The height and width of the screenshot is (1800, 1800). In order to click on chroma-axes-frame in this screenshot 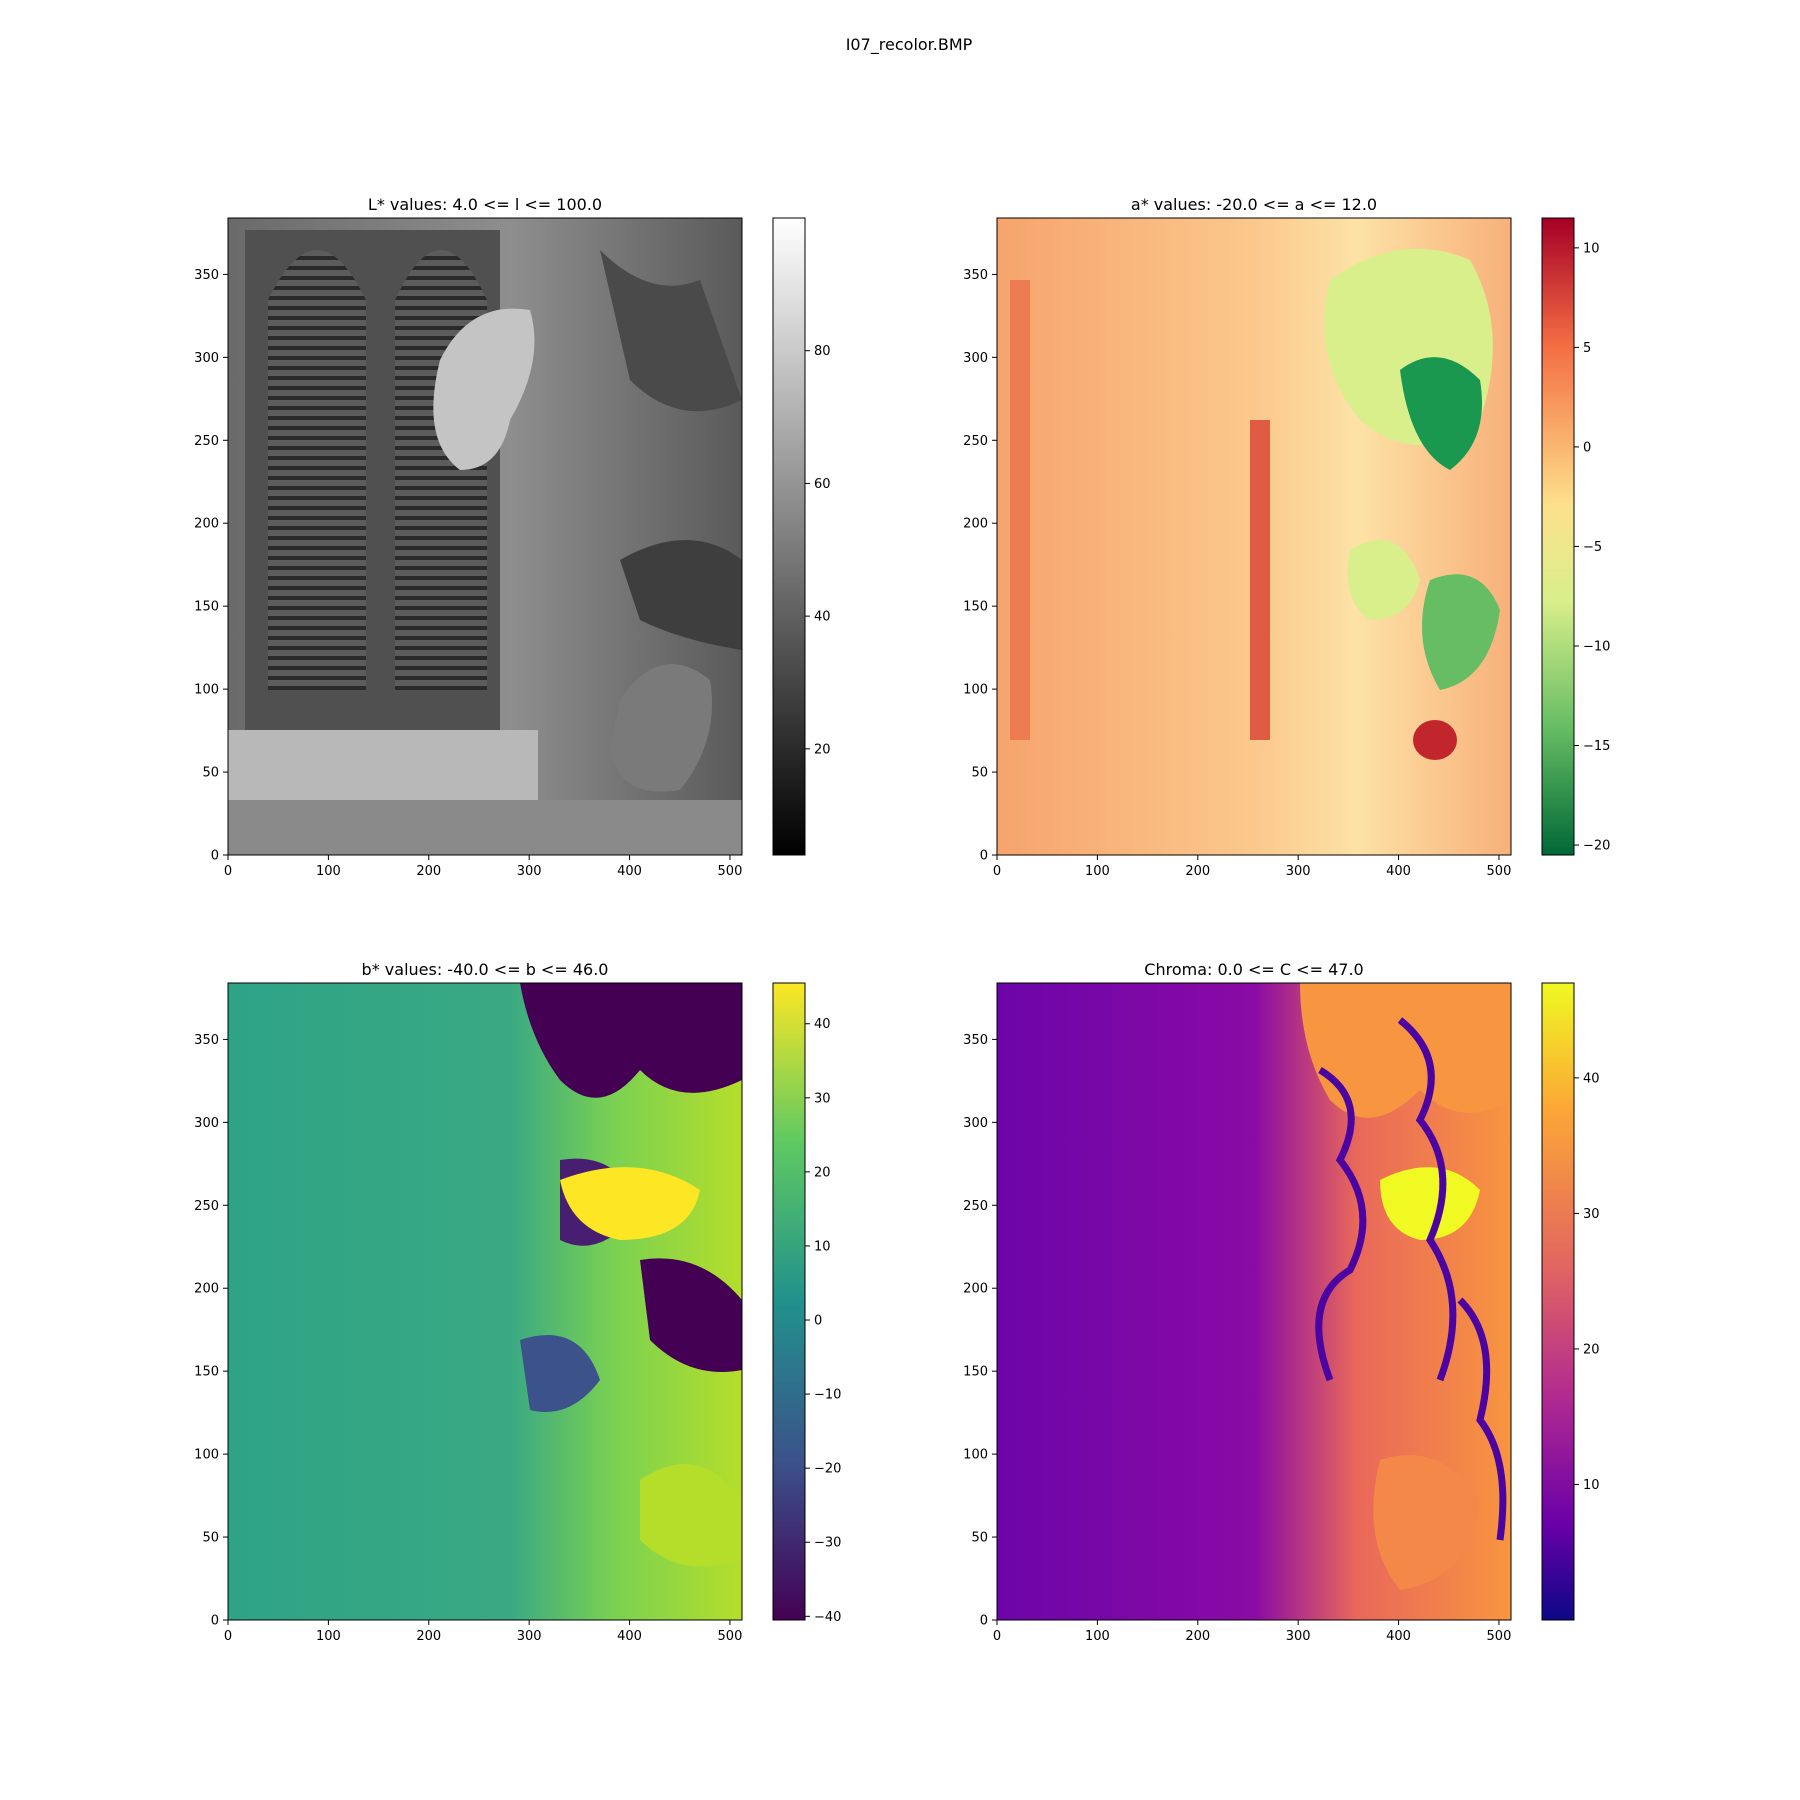, I will do `click(1254, 1301)`.